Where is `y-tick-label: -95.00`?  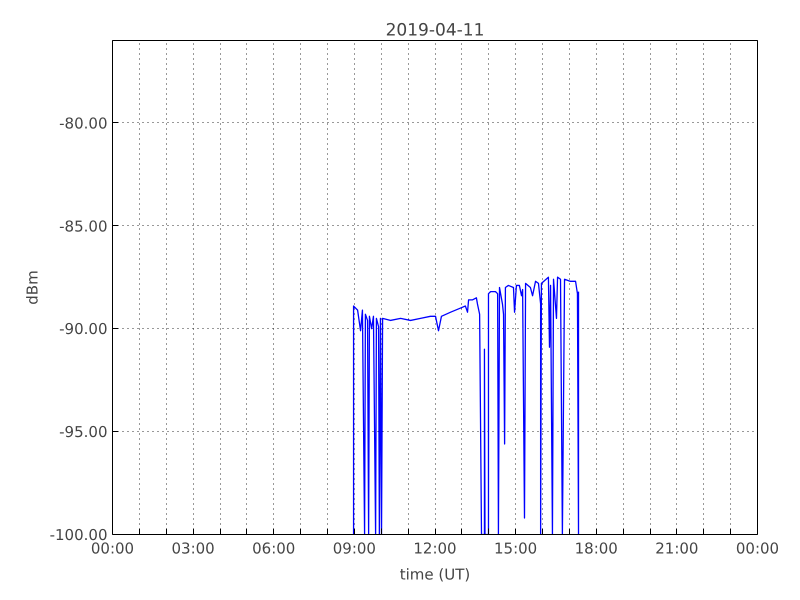
y-tick-label: -95.00 is located at coordinates (83, 432).